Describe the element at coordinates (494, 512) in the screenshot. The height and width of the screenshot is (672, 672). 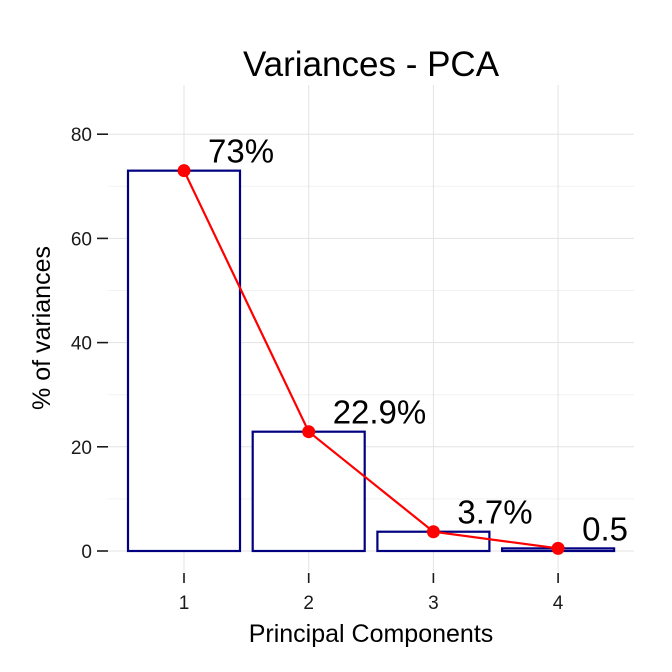
I see `data-label: 3.7%` at that location.